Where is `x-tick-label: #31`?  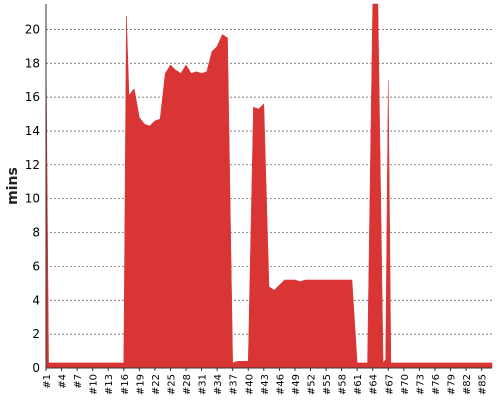
x-tick-label: #31 is located at coordinates (203, 384).